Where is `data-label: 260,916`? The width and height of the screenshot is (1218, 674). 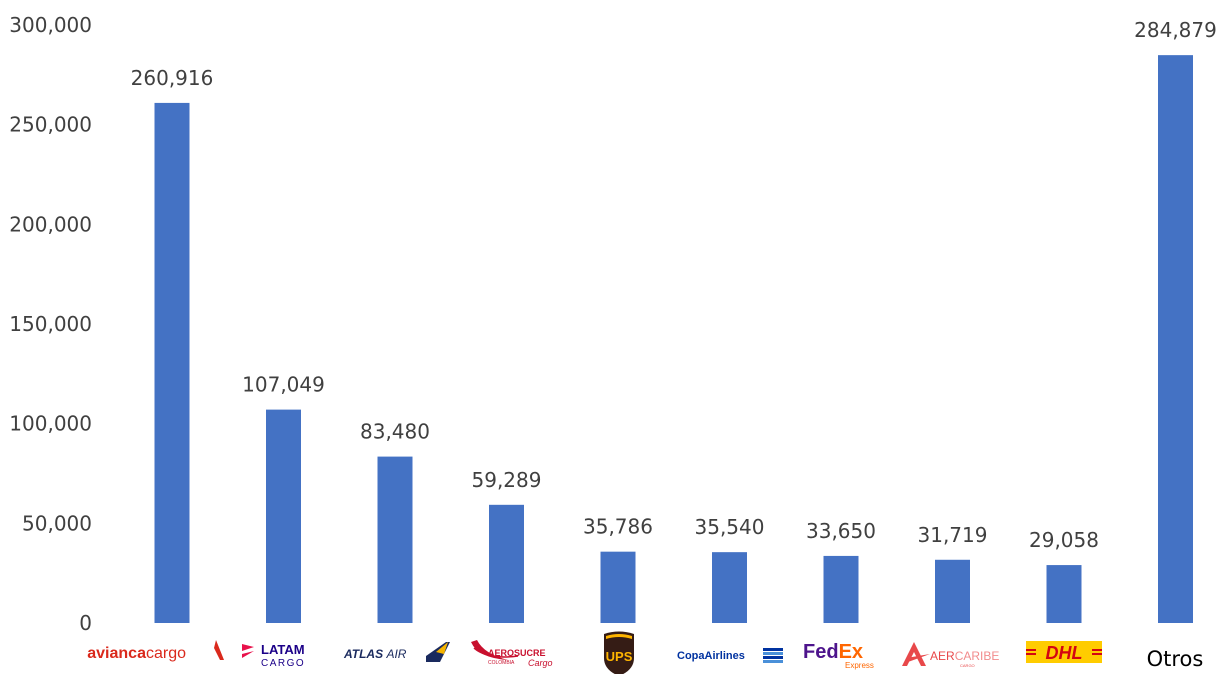
data-label: 260,916 is located at coordinates (172, 78).